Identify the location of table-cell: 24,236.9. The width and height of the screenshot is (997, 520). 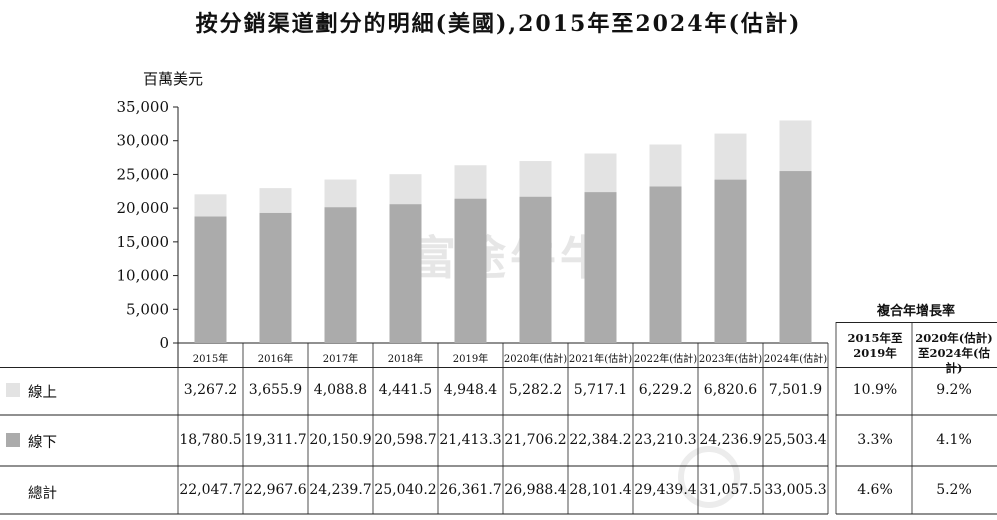
(730, 440).